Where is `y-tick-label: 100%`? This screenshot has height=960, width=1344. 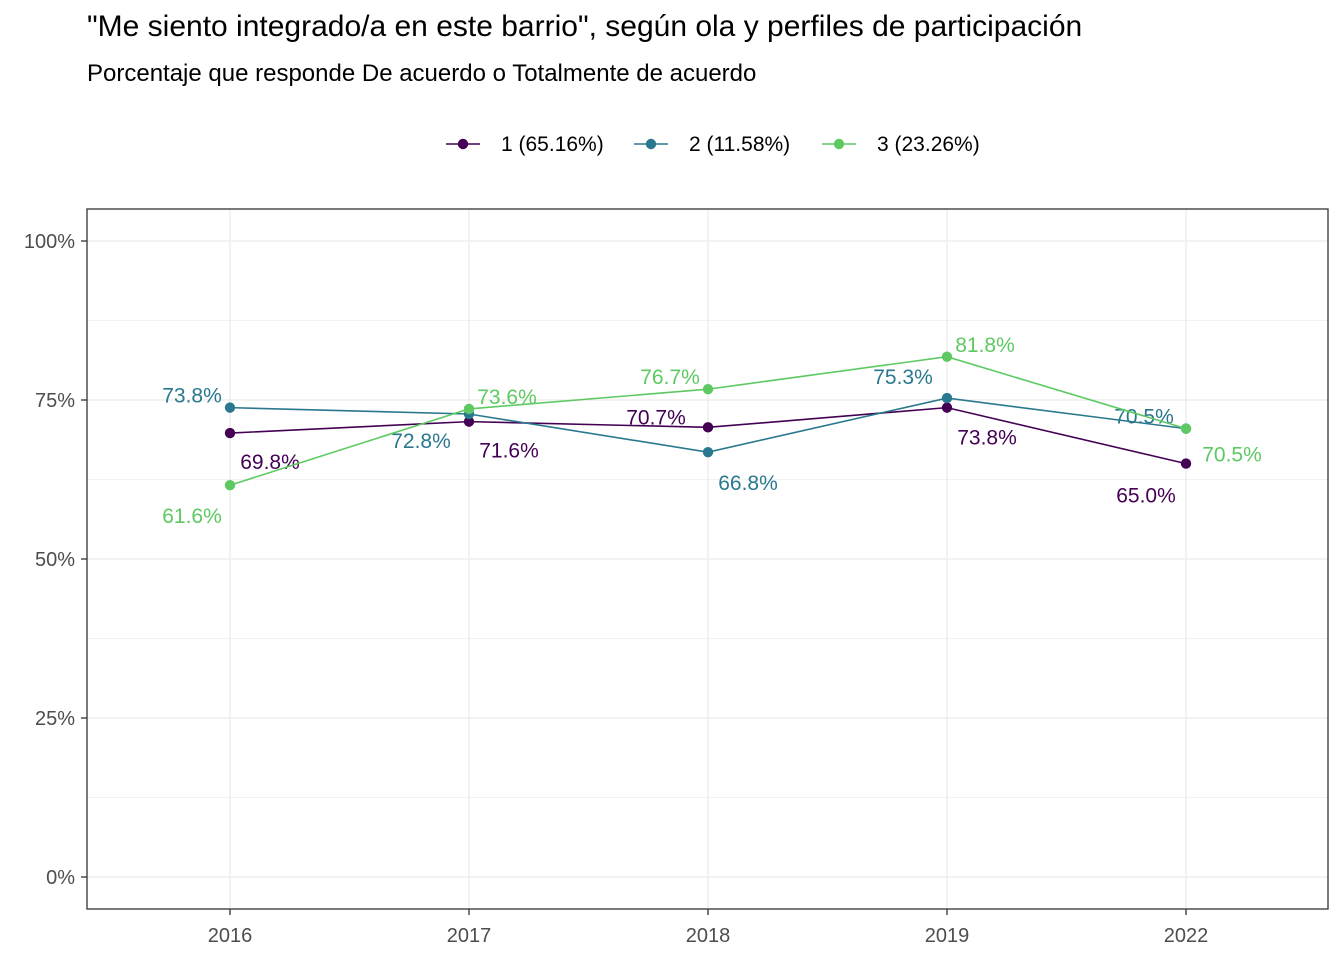
y-tick-label: 100% is located at coordinates (49, 242).